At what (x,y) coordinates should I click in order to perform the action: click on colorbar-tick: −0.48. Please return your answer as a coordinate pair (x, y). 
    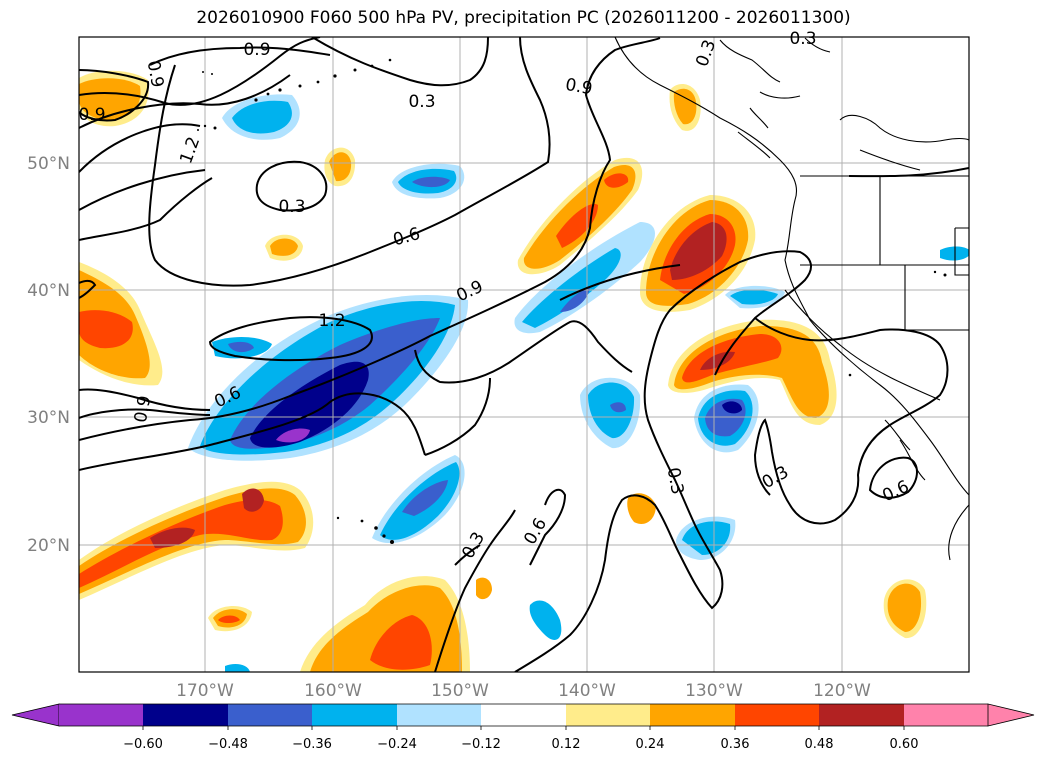
    Looking at the image, I should click on (228, 744).